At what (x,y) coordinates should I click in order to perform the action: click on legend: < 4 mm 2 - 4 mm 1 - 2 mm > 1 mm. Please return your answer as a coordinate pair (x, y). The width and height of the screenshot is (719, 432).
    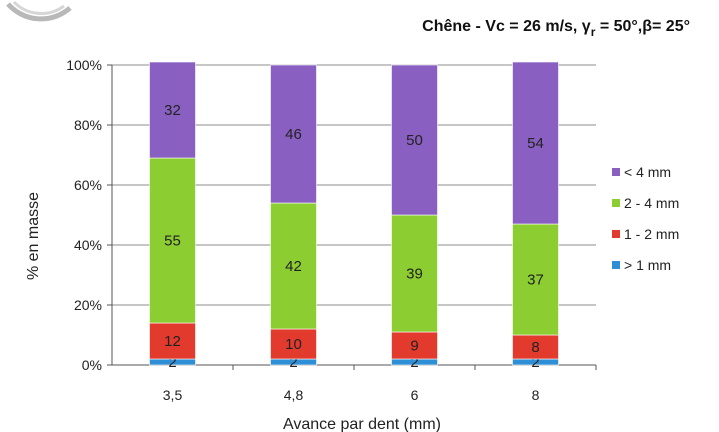
    Looking at the image, I should click on (645, 218).